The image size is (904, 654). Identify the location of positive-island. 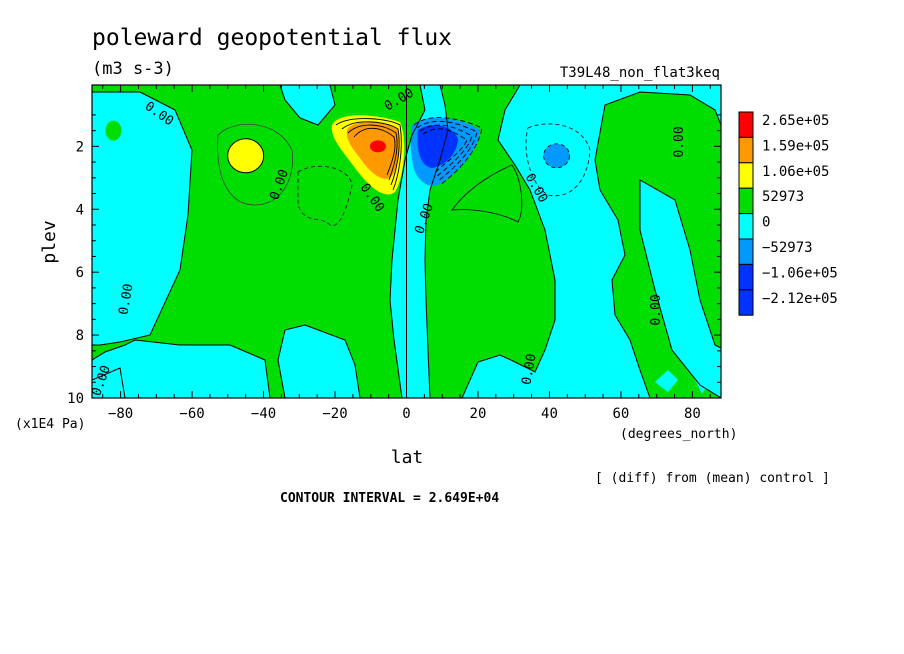
(113, 130).